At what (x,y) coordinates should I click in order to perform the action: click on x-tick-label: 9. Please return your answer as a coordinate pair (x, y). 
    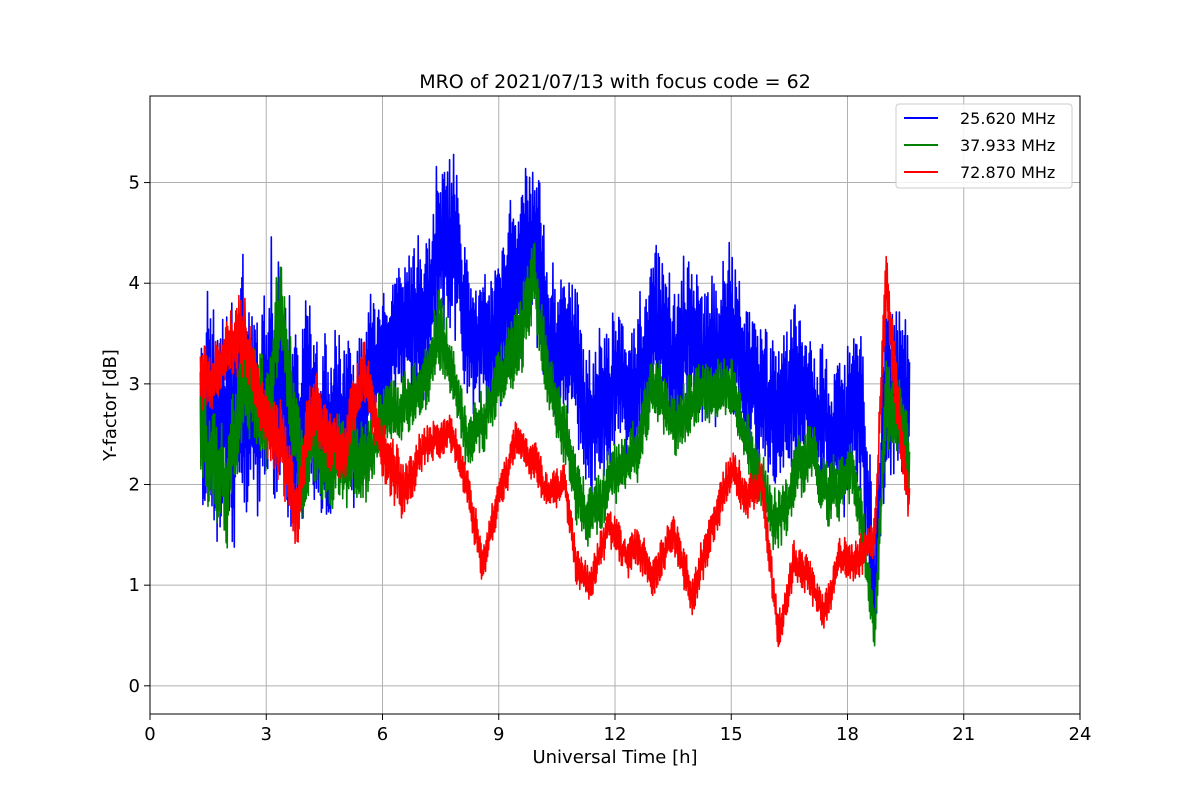
    Looking at the image, I should click on (498, 734).